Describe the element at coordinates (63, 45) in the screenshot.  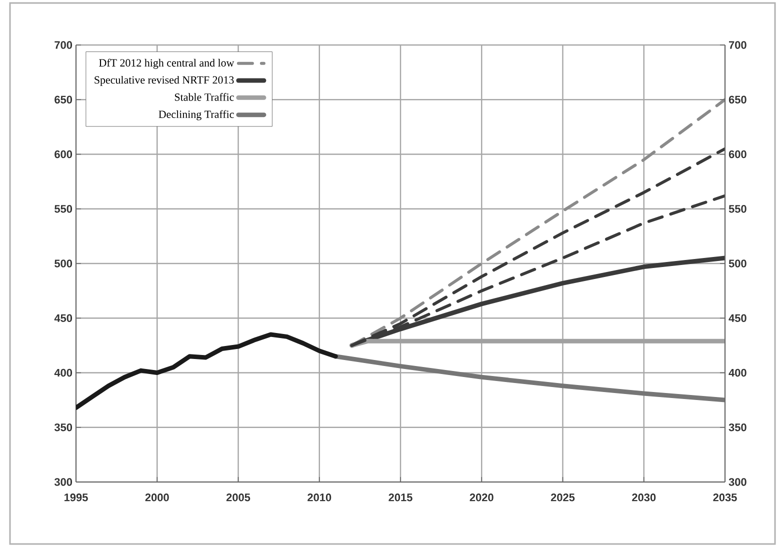
I see `y2-tick-label: 700` at that location.